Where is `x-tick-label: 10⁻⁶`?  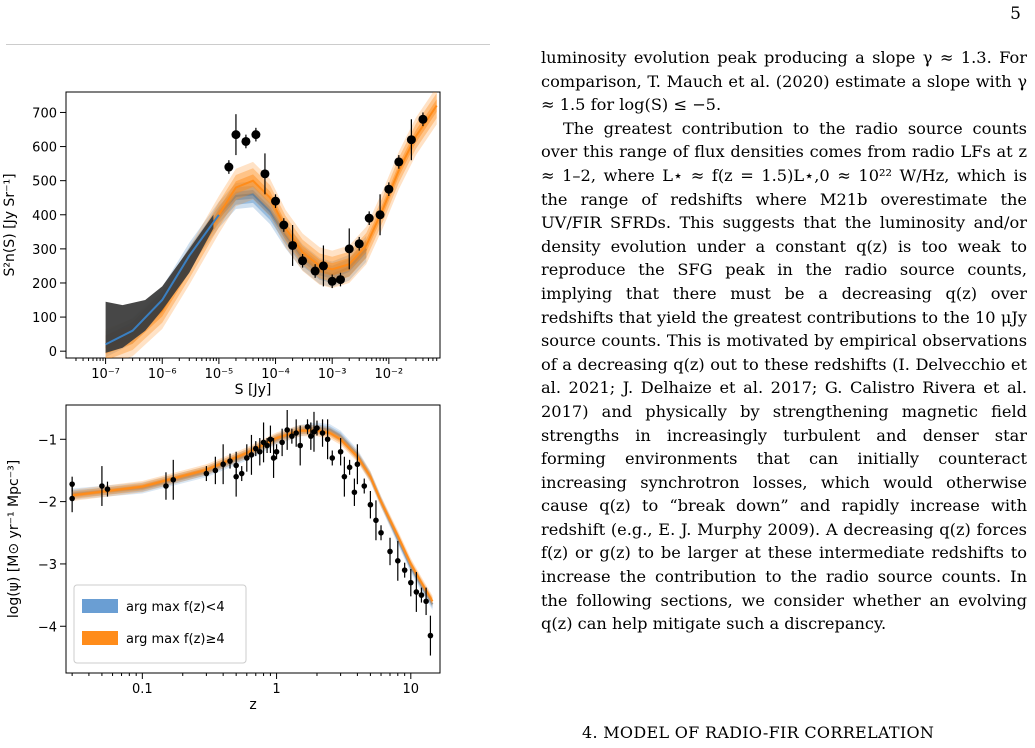 x-tick-label: 10⁻⁶ is located at coordinates (162, 374).